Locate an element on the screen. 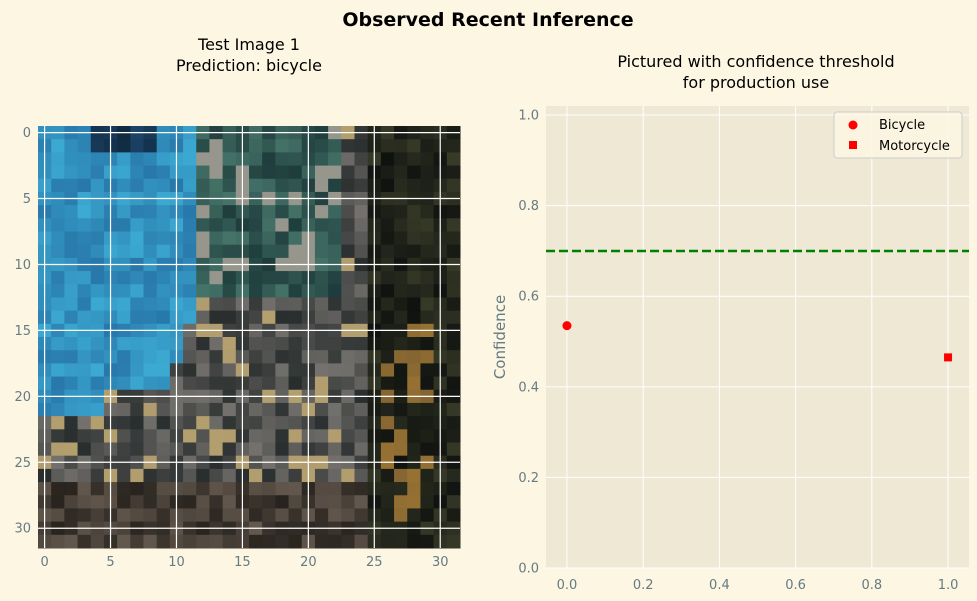 This screenshot has width=977, height=601. x-tick-label: 0.6 is located at coordinates (795, 585).